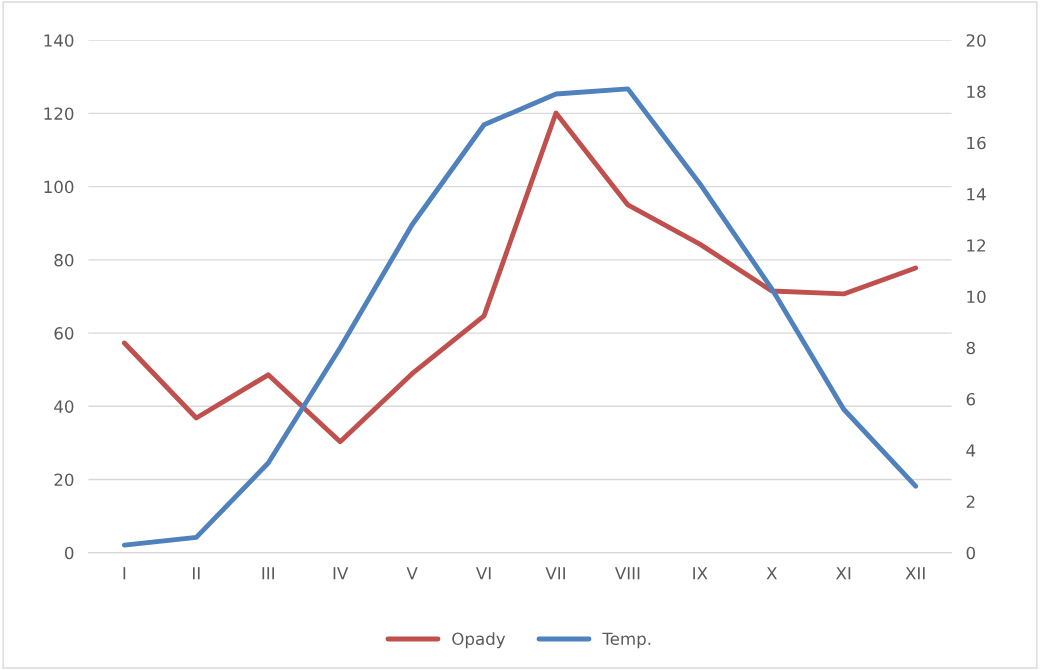  I want to click on y2-tick-label: 16, so click(976, 143).